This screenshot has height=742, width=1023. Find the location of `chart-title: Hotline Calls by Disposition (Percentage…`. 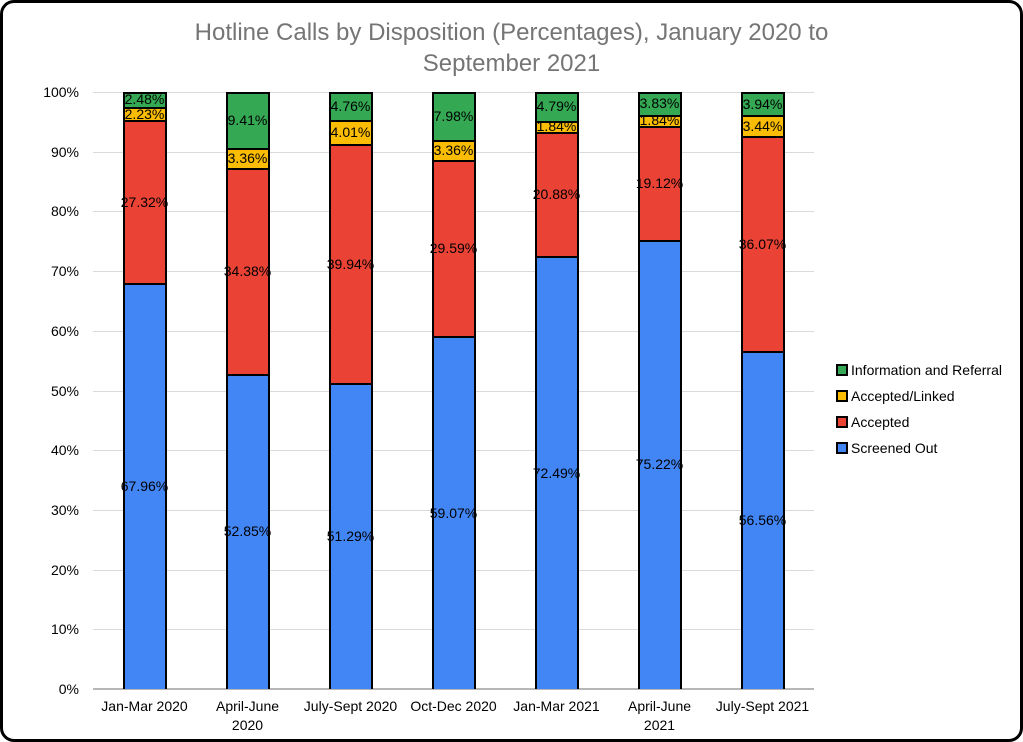

chart-title: Hotline Calls by Disposition (Percentage… is located at coordinates (511, 48).